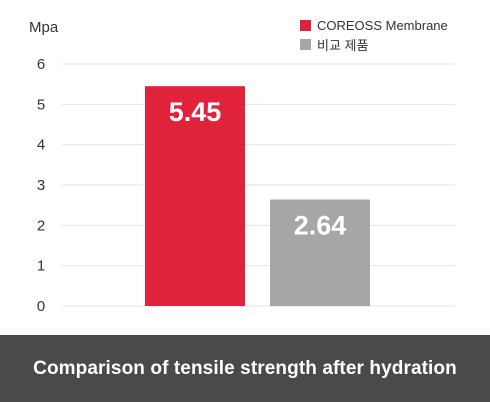  I want to click on chart-legend: COREOSS Membrane 비교 제품, so click(374, 35).